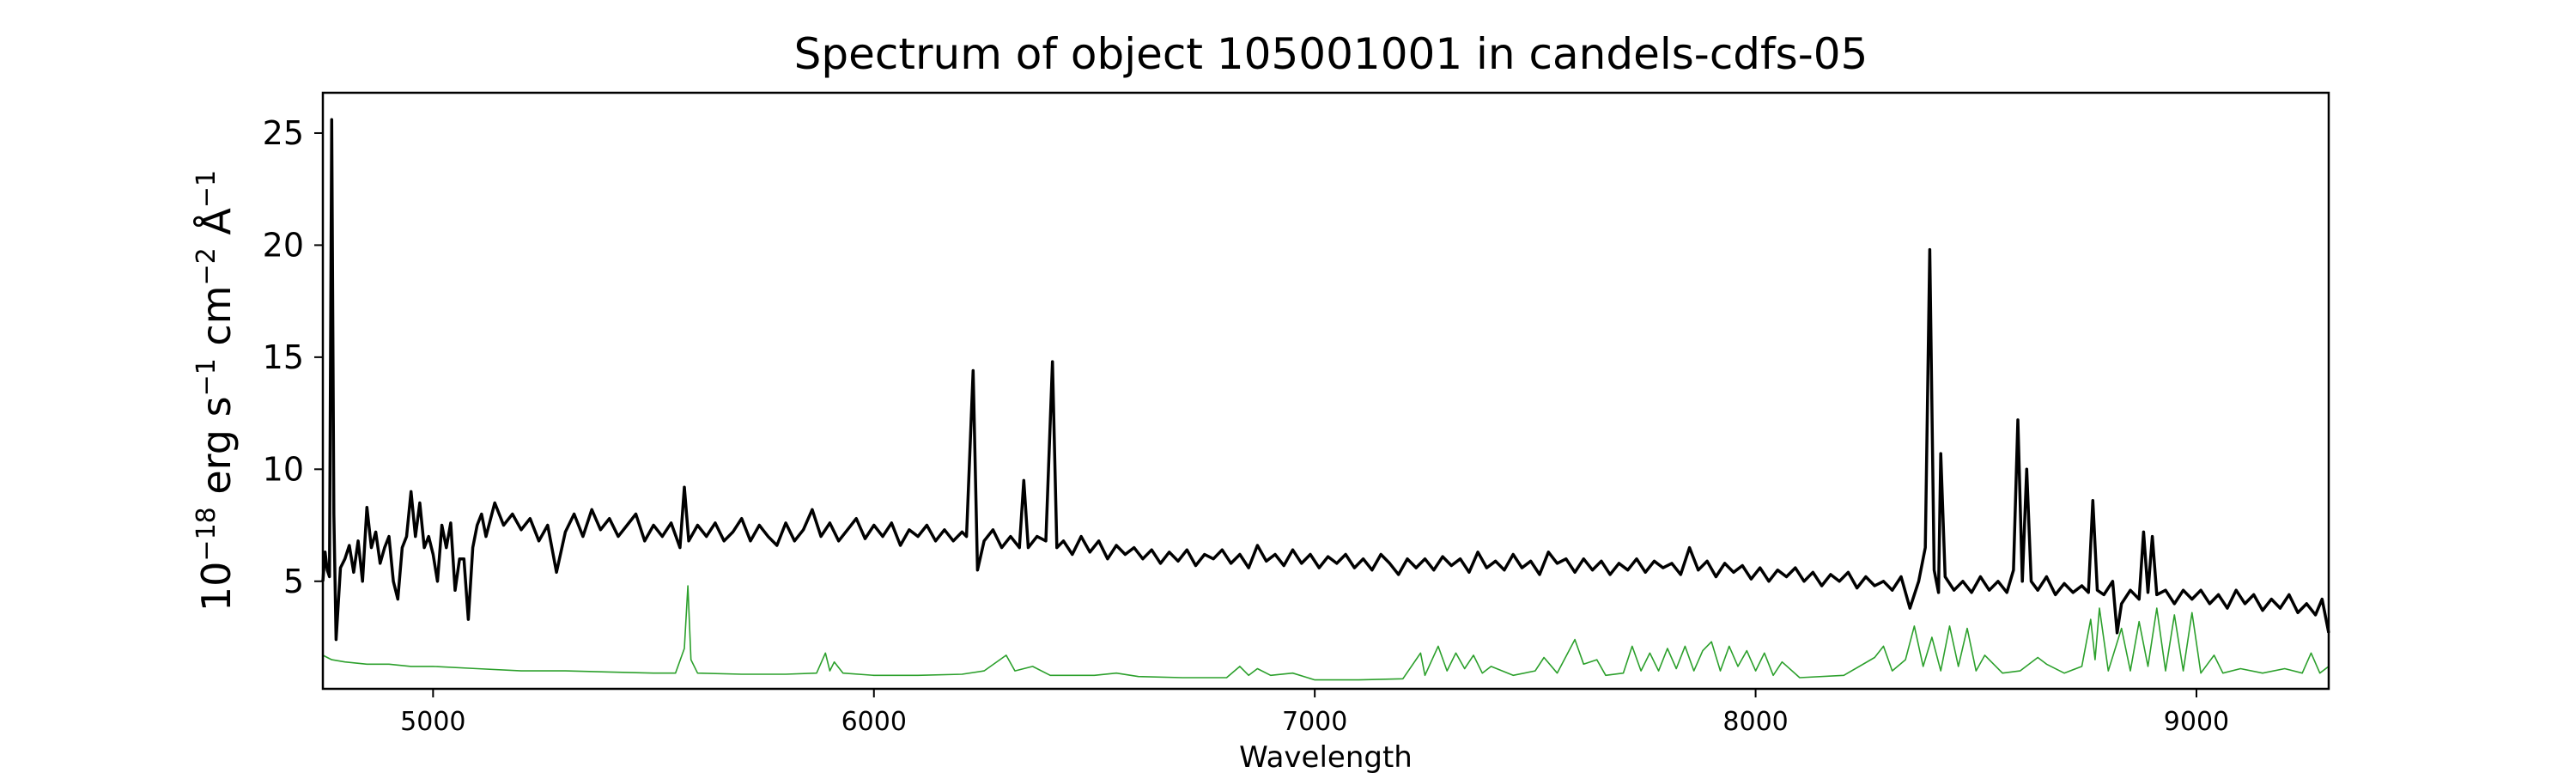 The width and height of the screenshot is (2576, 773). I want to click on x-axis-ticks: 5000 6000 7000 8000 9000, so click(1314, 713).